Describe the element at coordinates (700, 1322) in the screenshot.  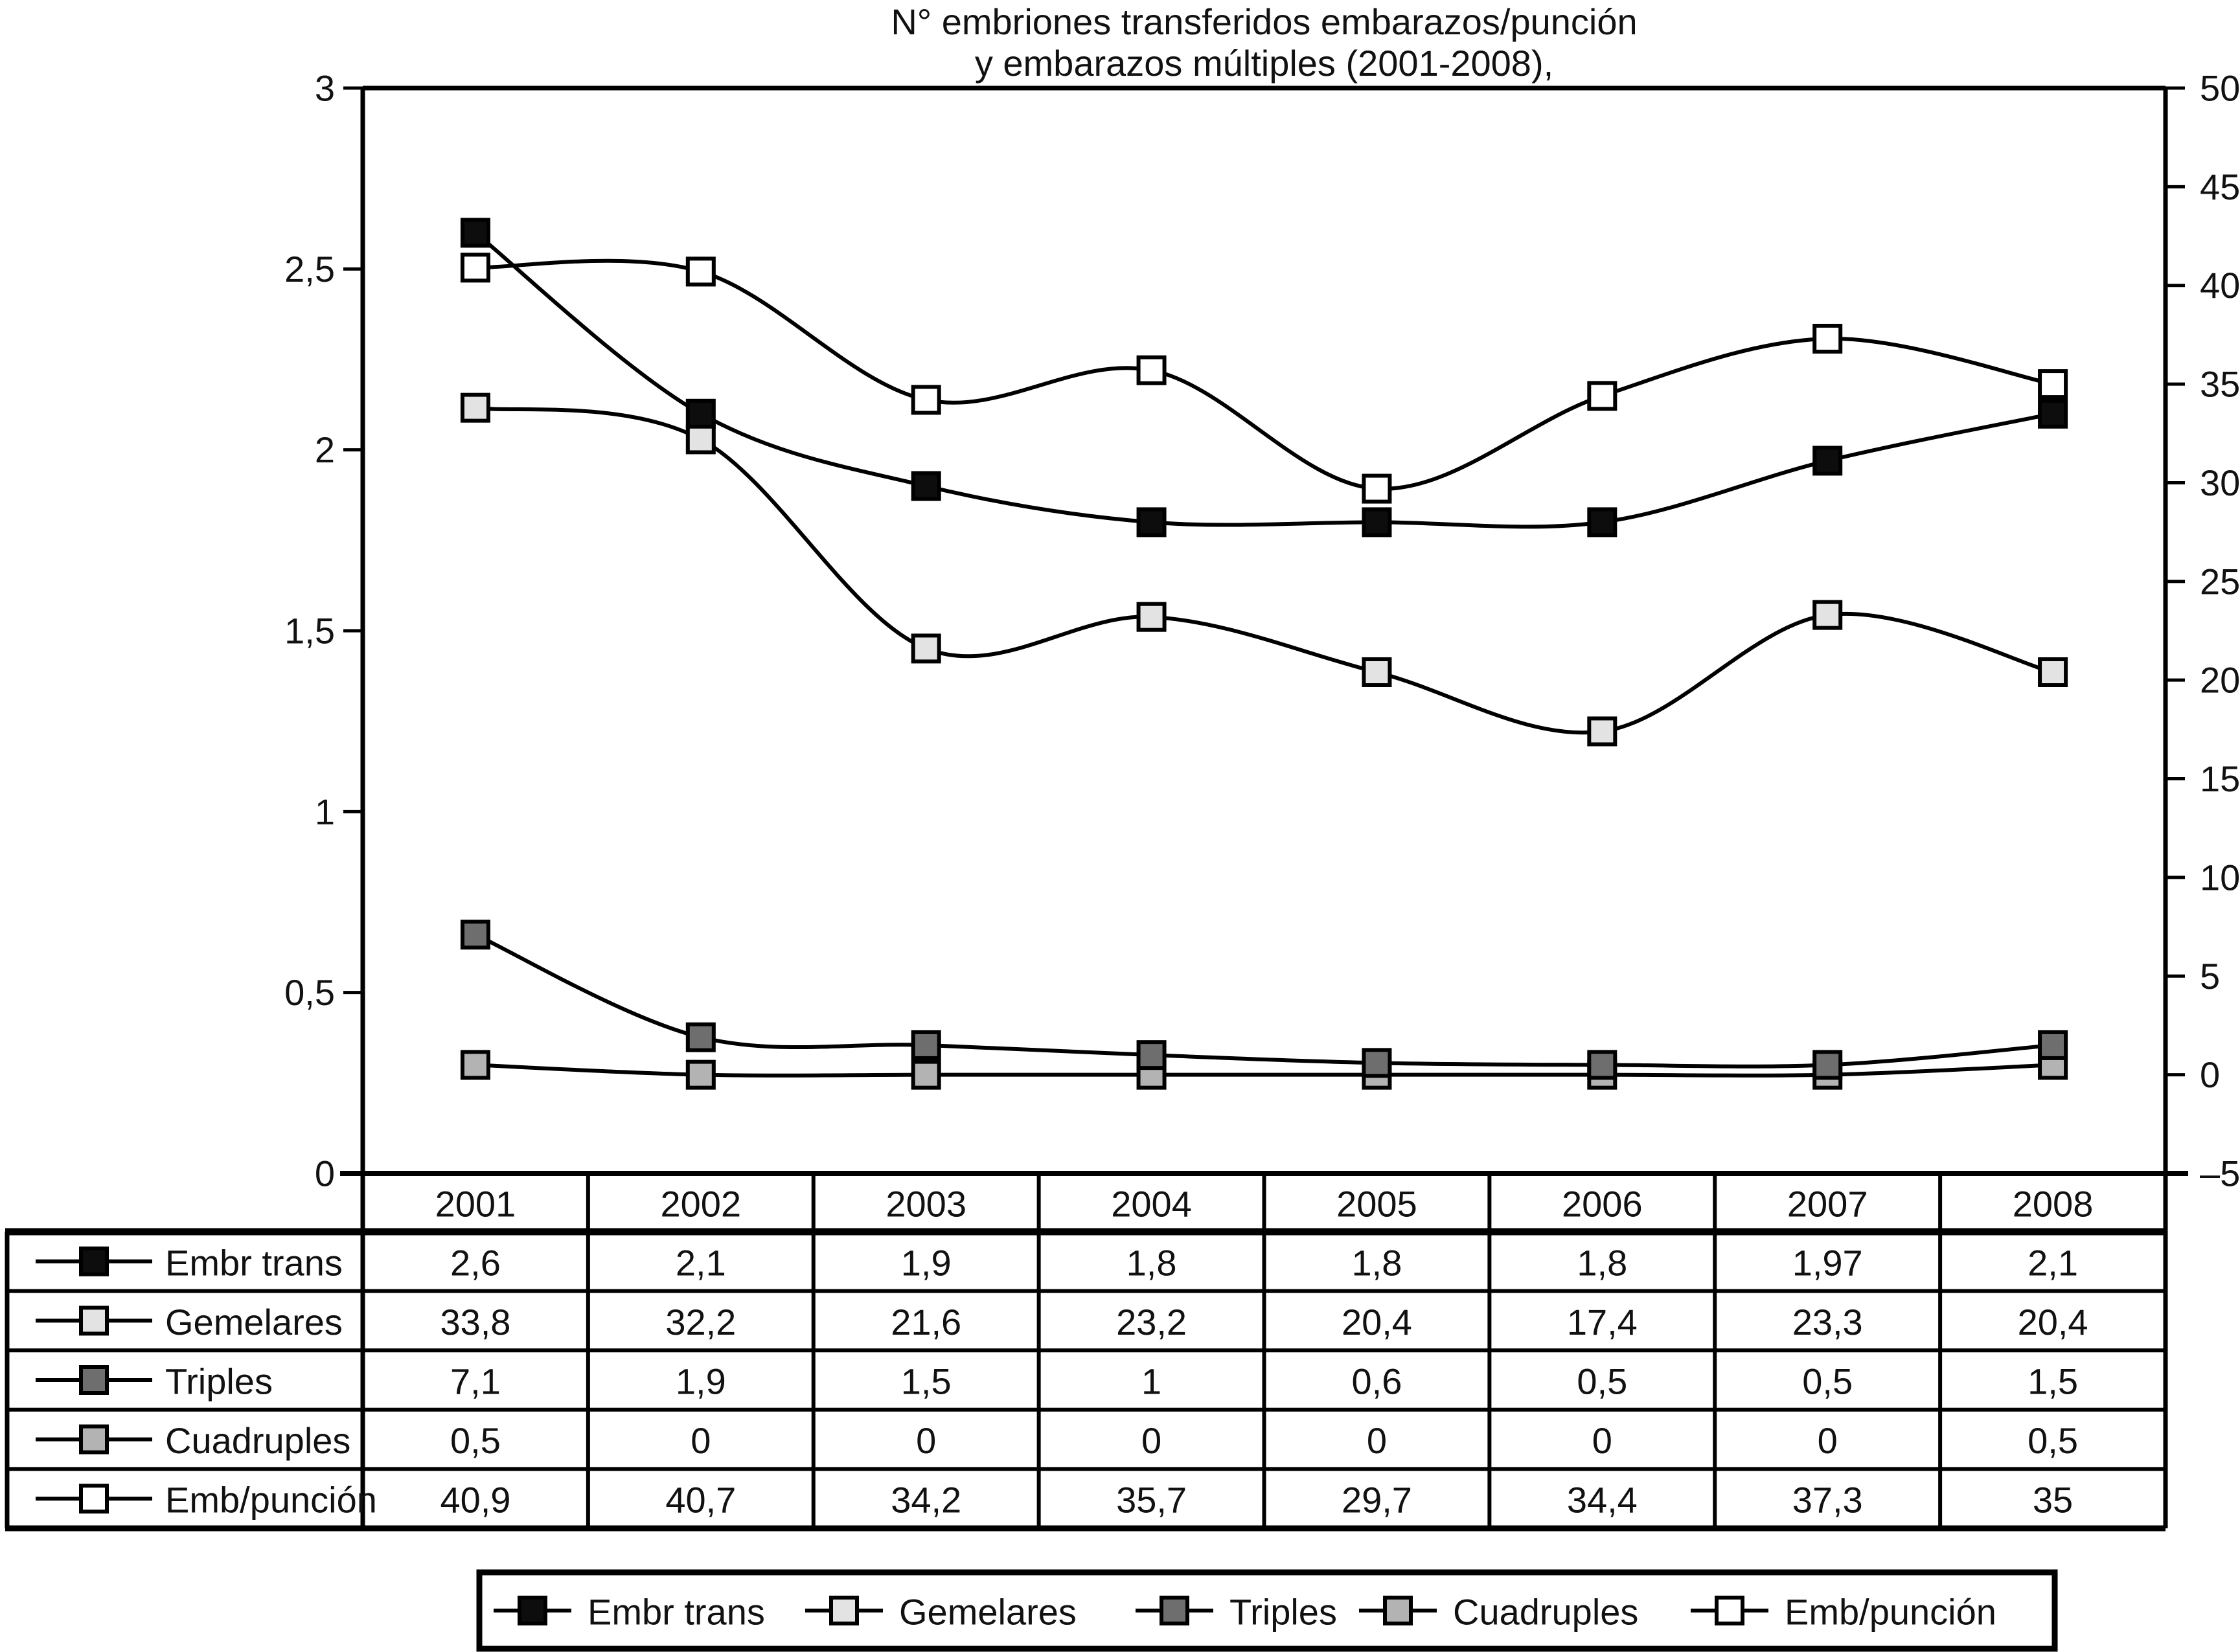
I see `table-cell-gemelares: 32,2` at that location.